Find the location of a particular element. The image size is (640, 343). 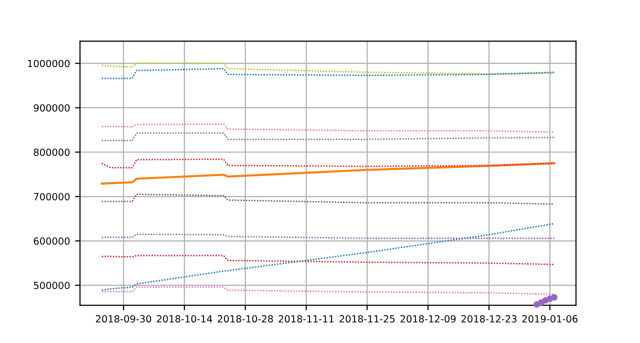

y-tick-label: 1000000 is located at coordinates (49, 64).